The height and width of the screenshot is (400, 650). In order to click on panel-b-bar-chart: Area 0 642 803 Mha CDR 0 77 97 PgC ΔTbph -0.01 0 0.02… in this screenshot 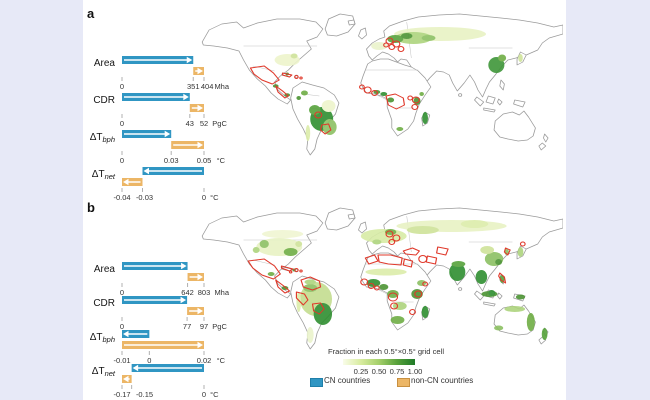, I will do `click(173, 329)`.